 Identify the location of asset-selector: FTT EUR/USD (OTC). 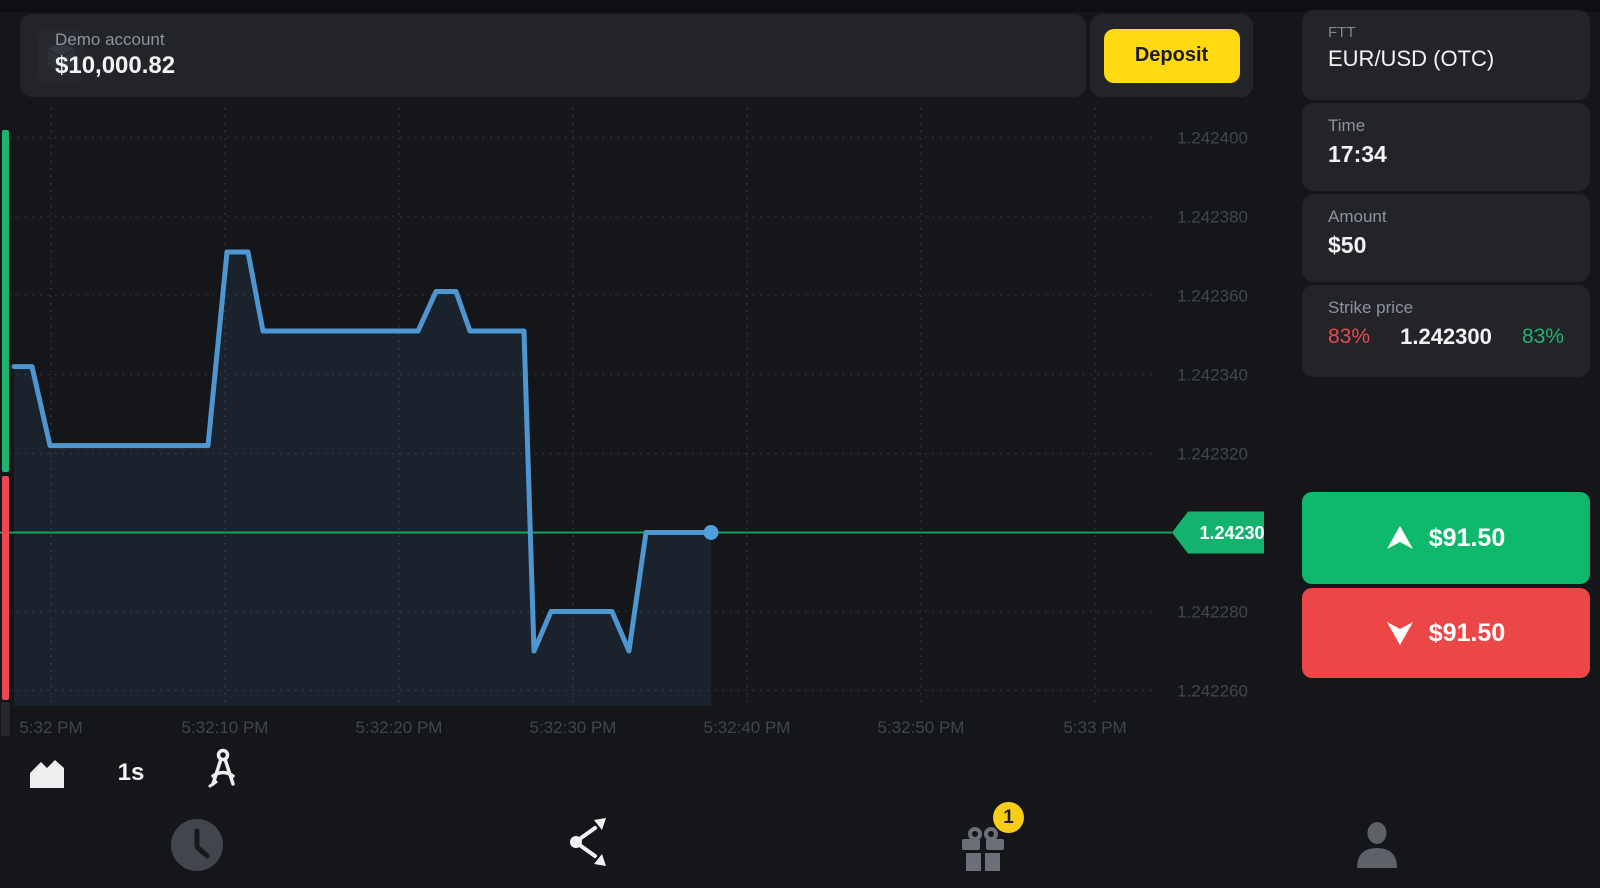
(1446, 55).